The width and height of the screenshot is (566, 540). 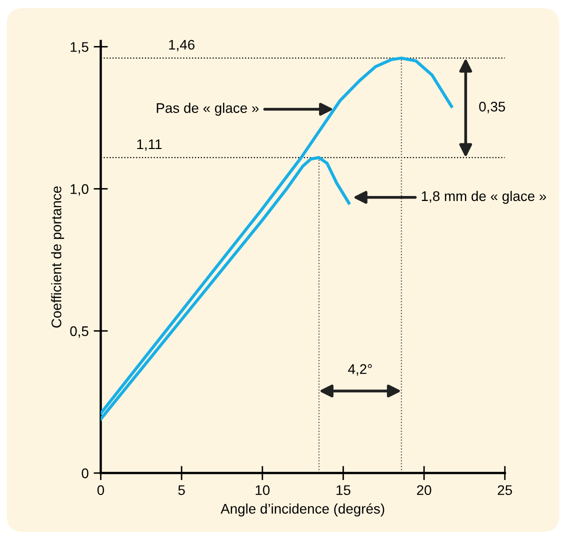 I want to click on x-tick-label: 25, so click(x=505, y=490).